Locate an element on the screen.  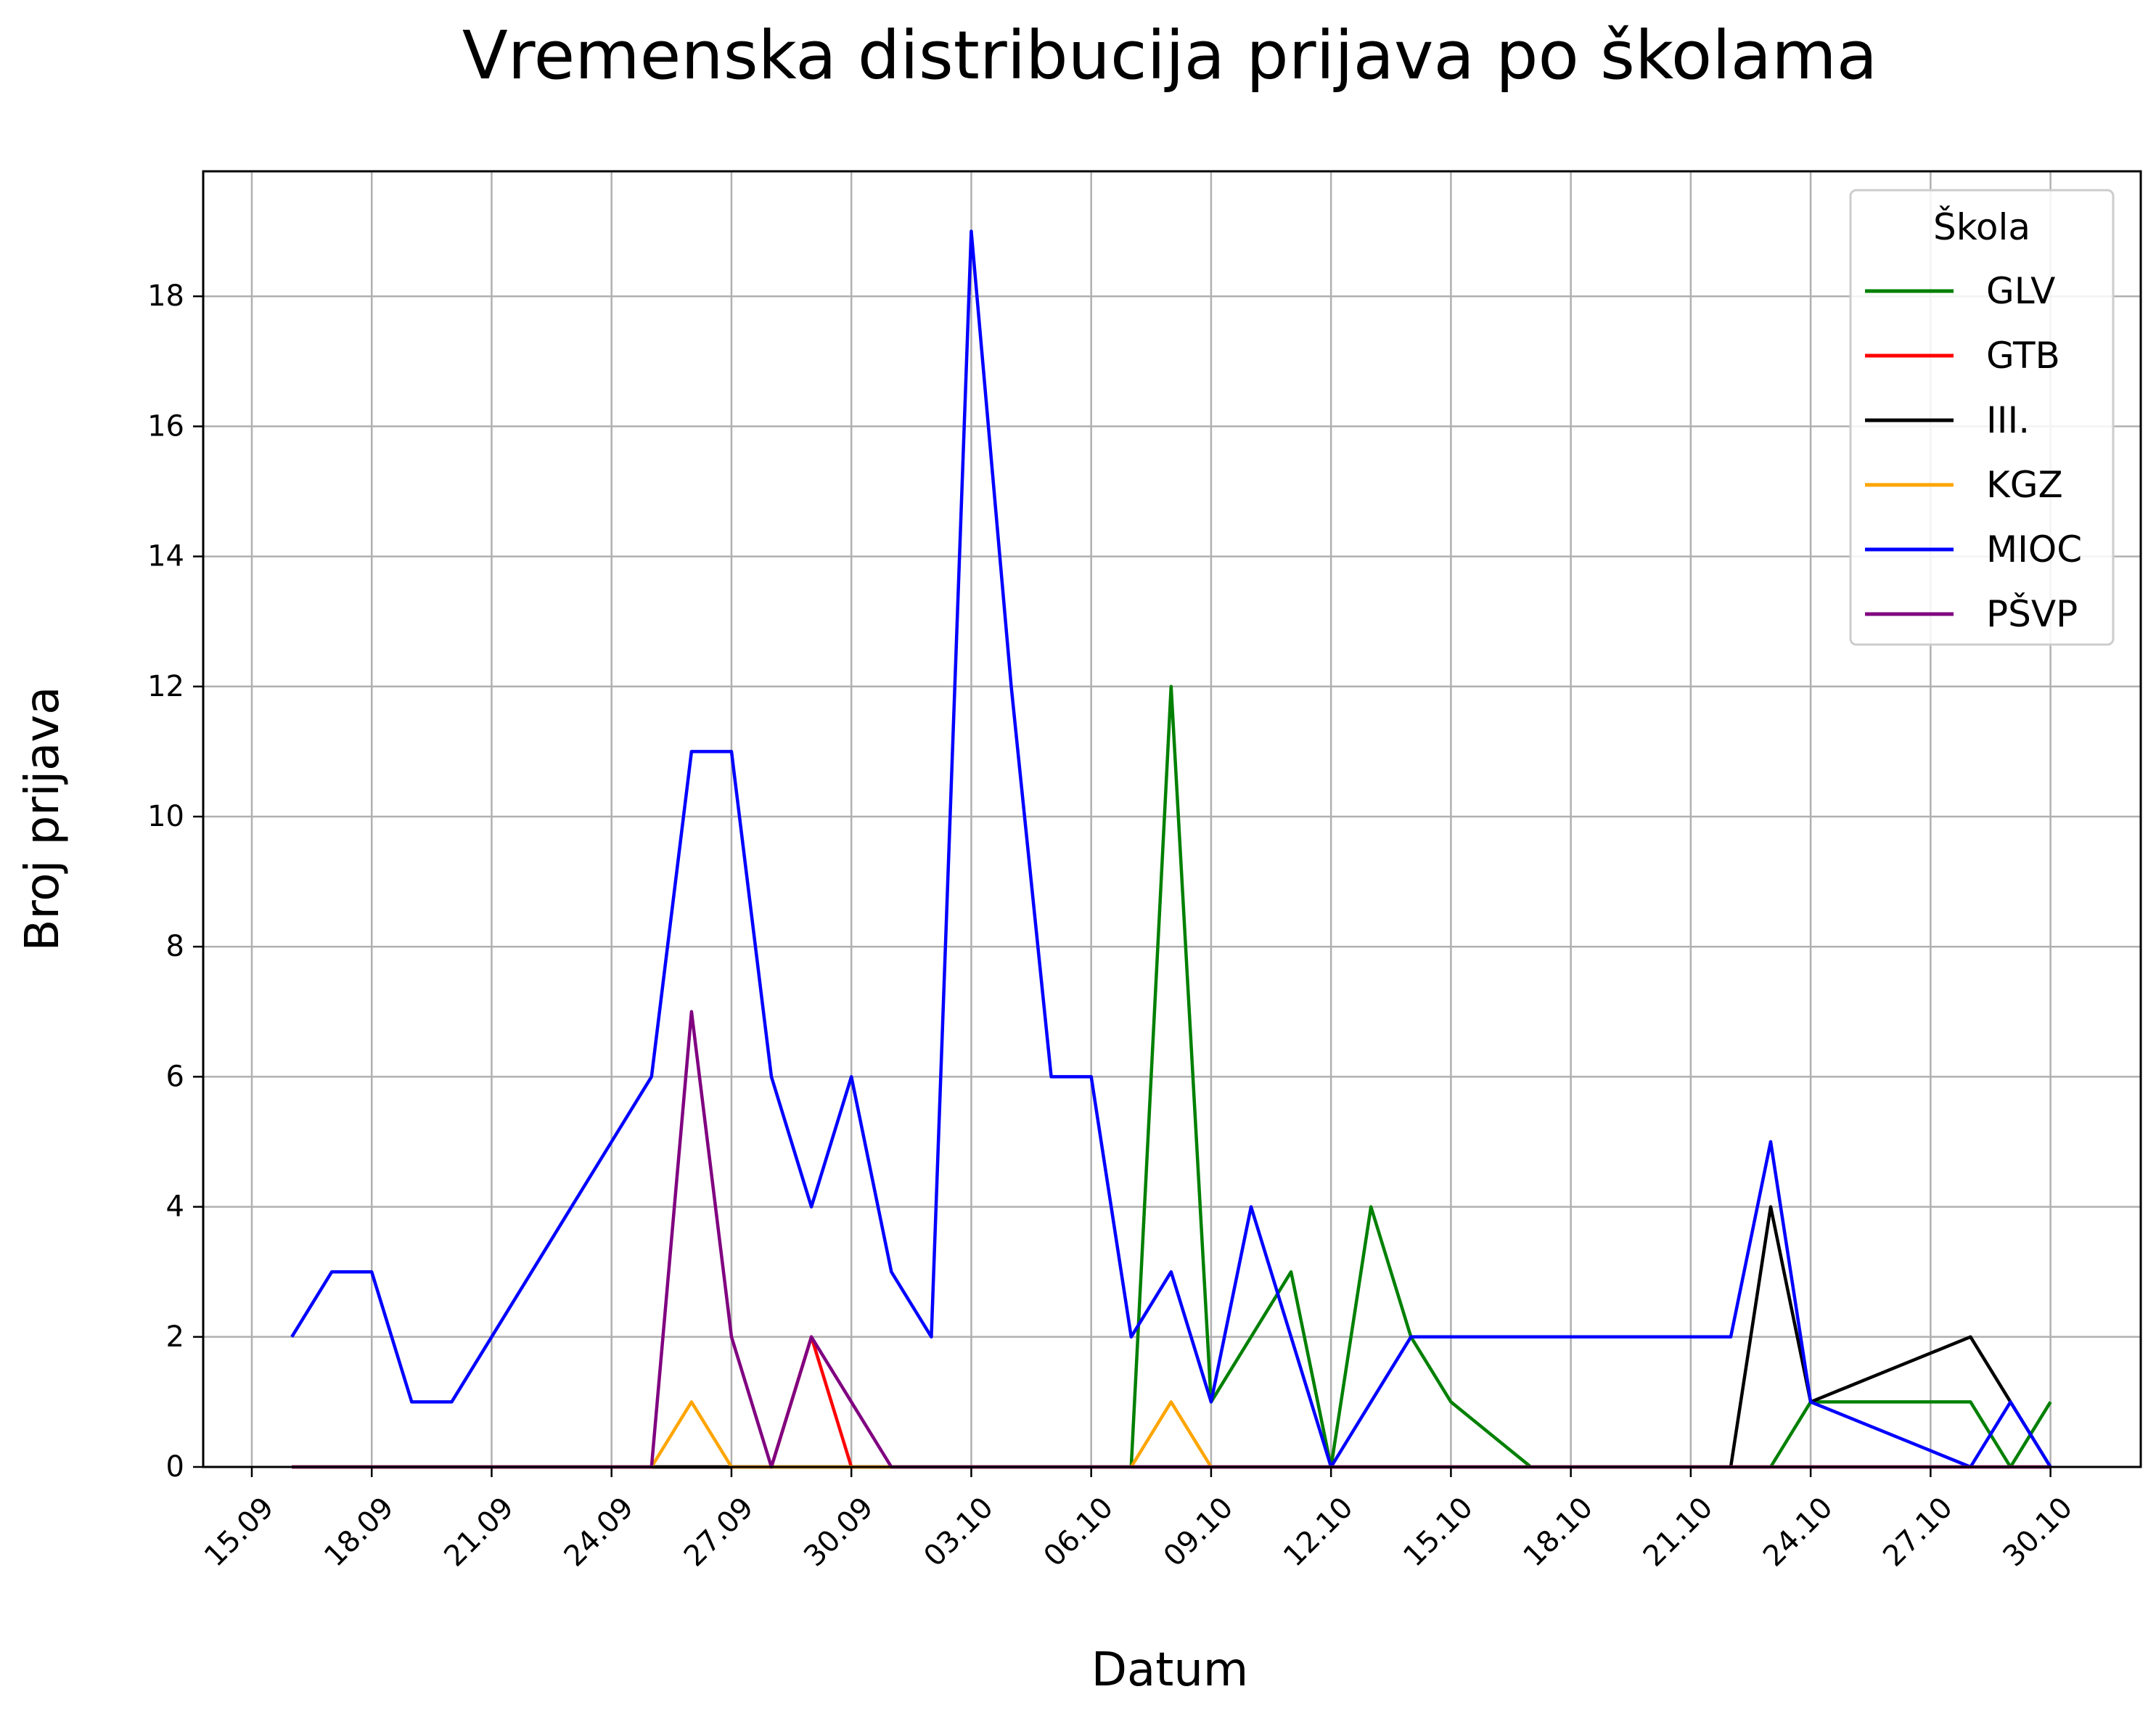
y-tick-label: 4 is located at coordinates (175, 1207).